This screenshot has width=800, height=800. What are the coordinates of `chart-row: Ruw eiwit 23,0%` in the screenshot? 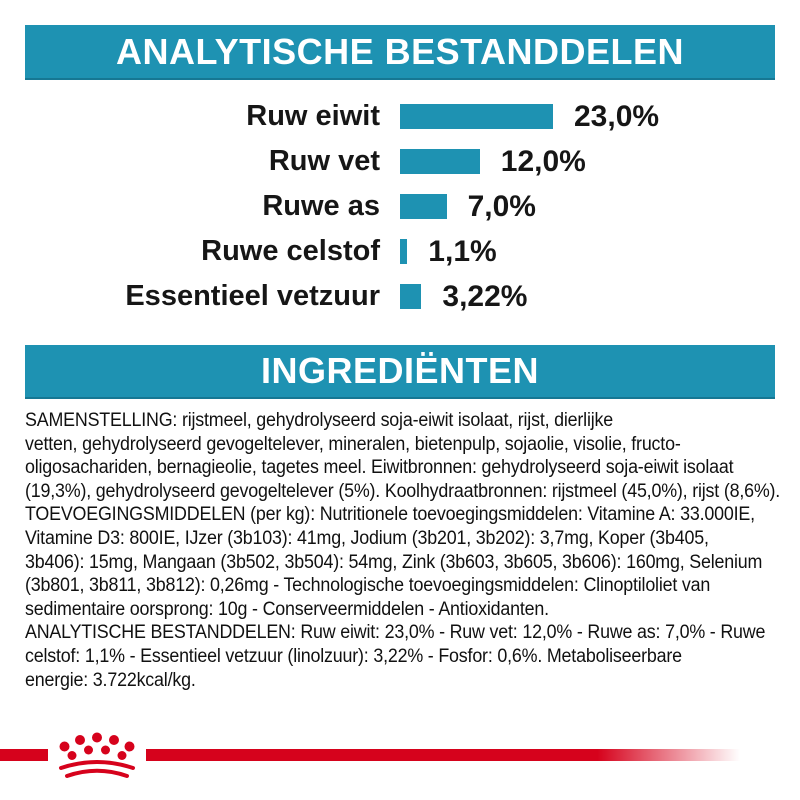 It's located at (400, 116).